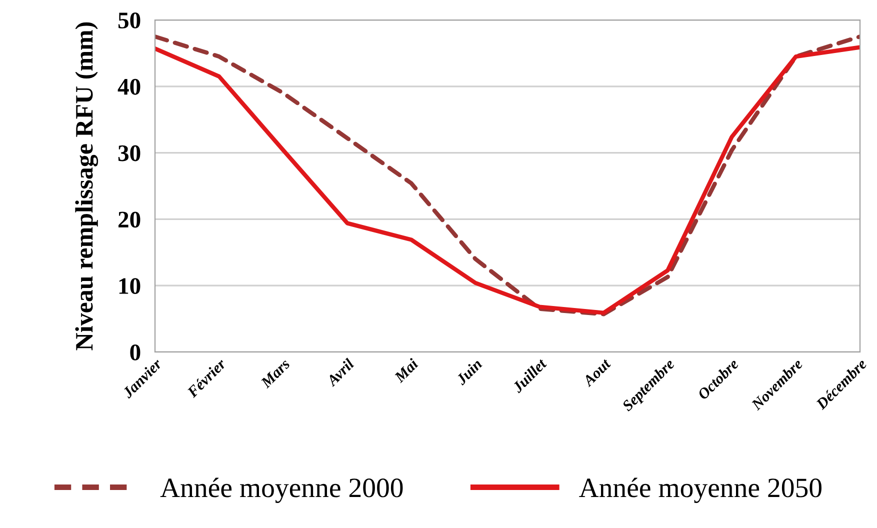 The width and height of the screenshot is (877, 528). Describe the element at coordinates (129, 86) in the screenshot. I see `y-tick-label: 40` at that location.